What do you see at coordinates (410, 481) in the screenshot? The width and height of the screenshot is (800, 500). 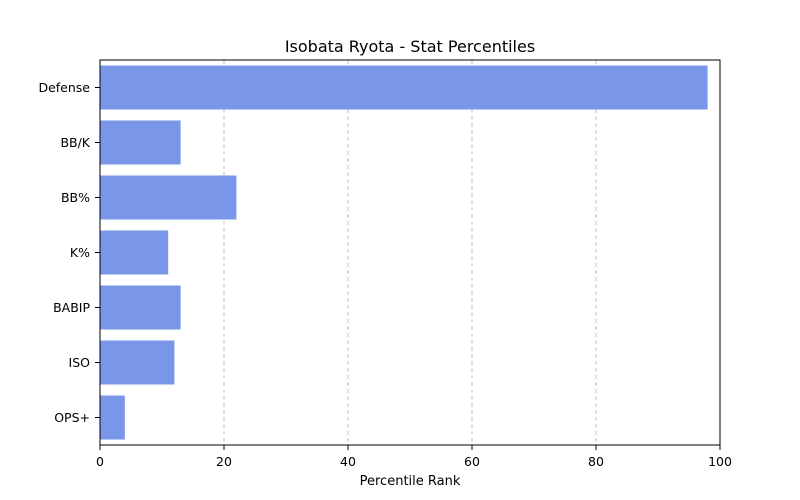 I see `x-axis-label: Percentile Rank` at bounding box center [410, 481].